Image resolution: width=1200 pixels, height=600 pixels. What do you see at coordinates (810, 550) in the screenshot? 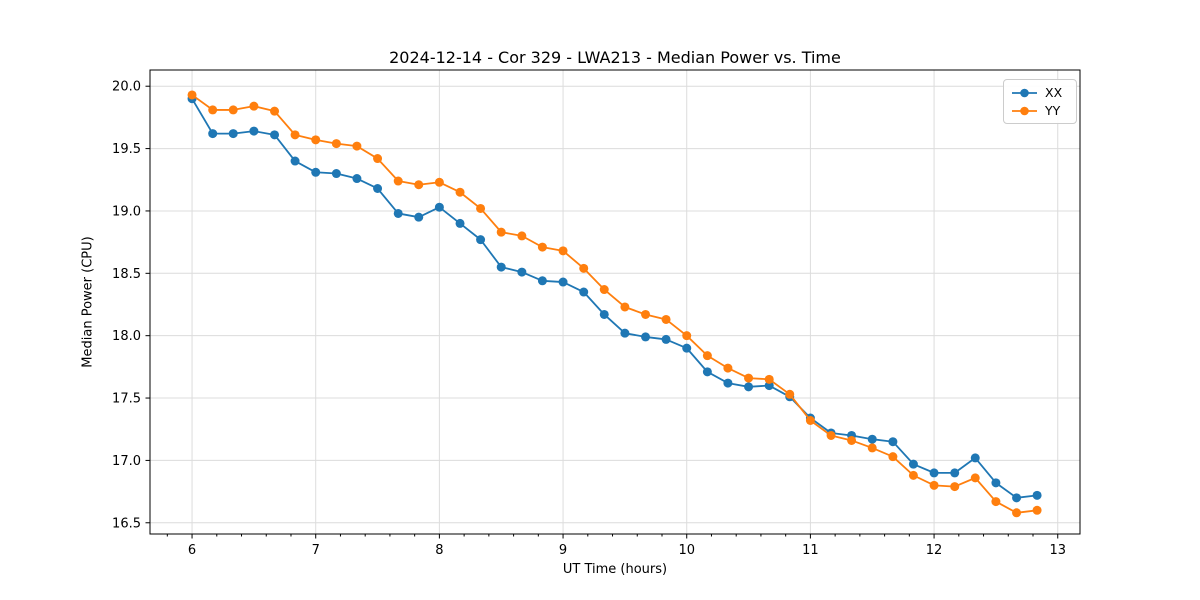
I see `x-tick-label: 11` at bounding box center [810, 550].